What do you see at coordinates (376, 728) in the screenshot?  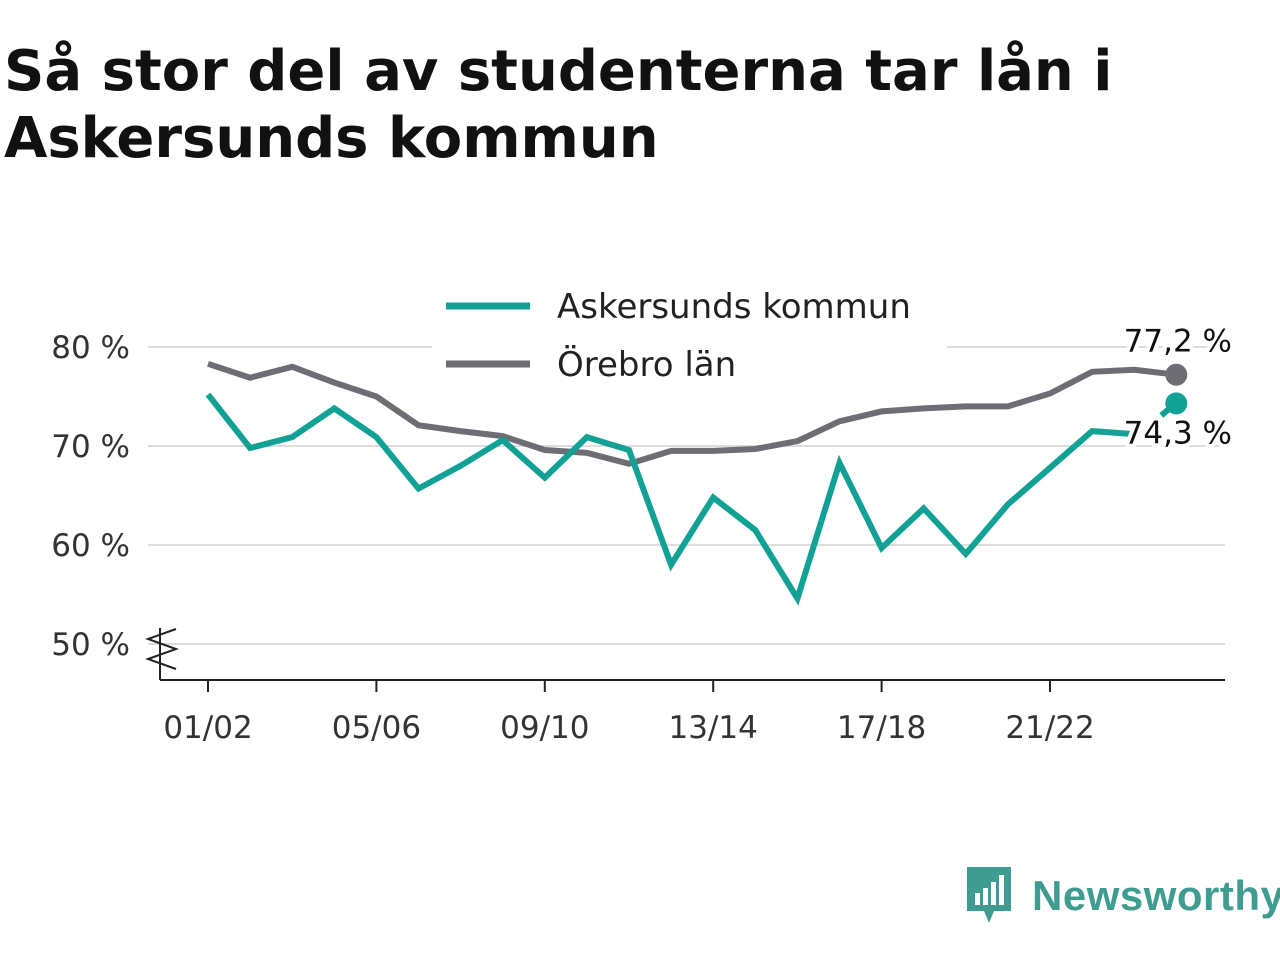 I see `x-tick-label-05-06: 05/06` at bounding box center [376, 728].